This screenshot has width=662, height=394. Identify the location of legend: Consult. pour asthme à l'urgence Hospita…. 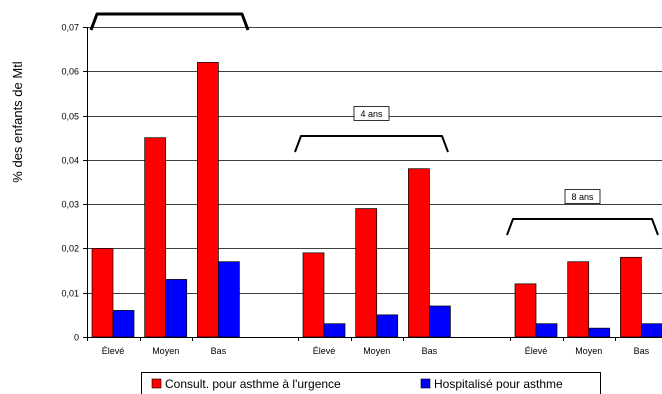
(371, 383).